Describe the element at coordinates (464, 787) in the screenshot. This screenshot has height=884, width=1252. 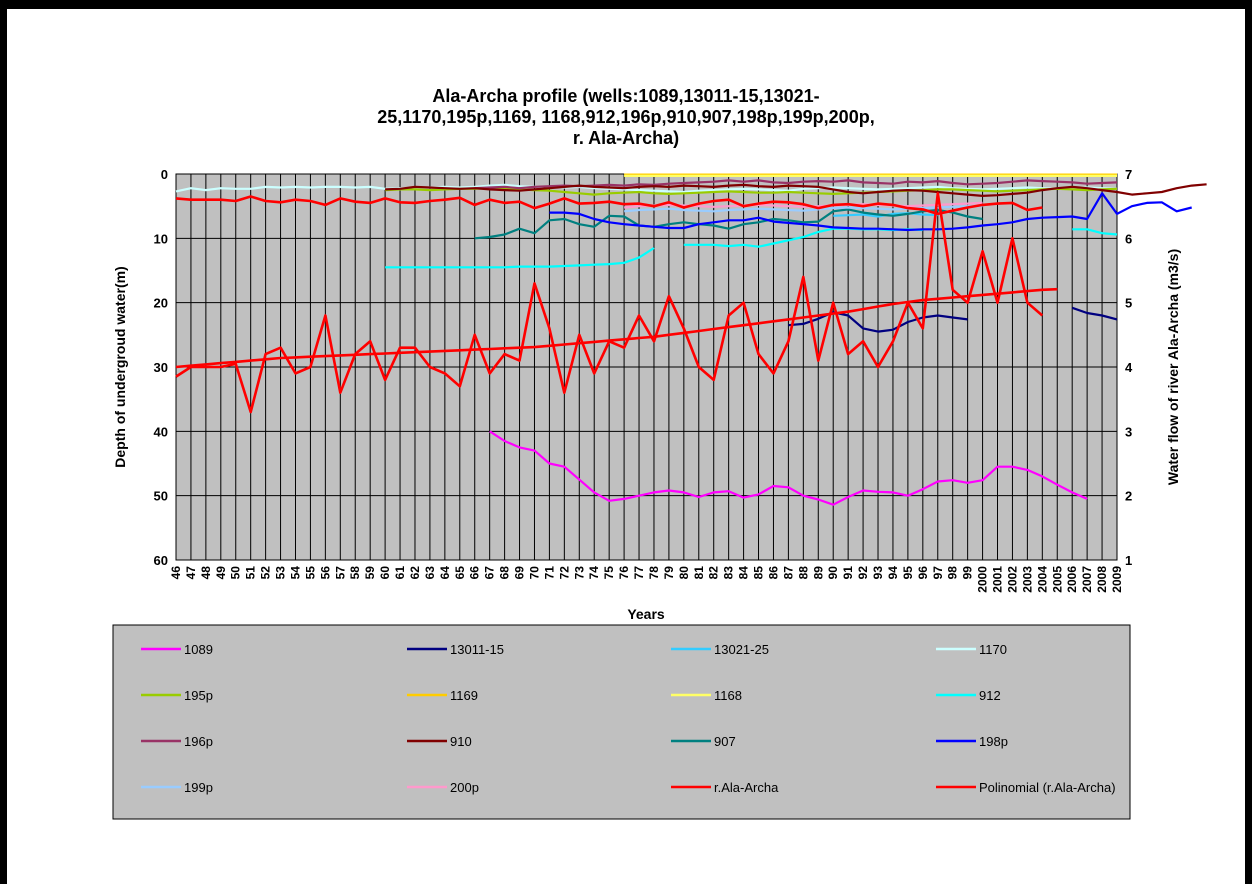
I see `legend-label: 200p` at that location.